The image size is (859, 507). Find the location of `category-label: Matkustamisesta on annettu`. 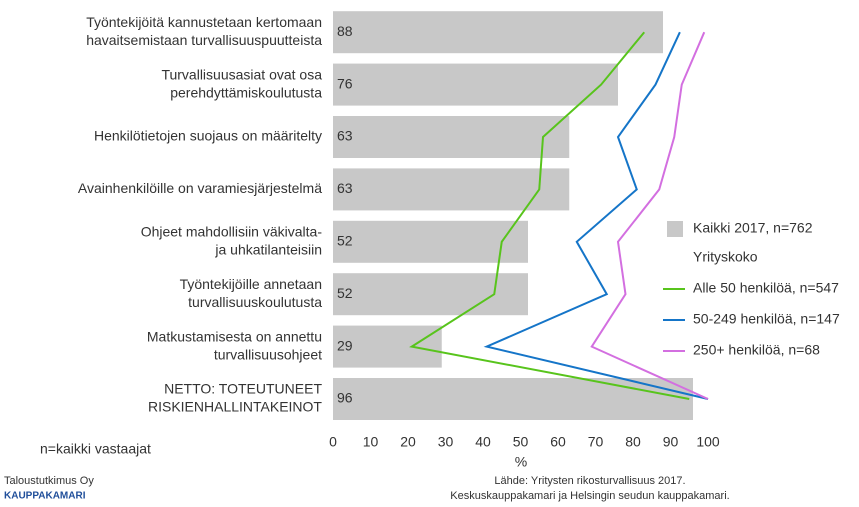

category-label: Matkustamisesta on annettu is located at coordinates (234, 336).